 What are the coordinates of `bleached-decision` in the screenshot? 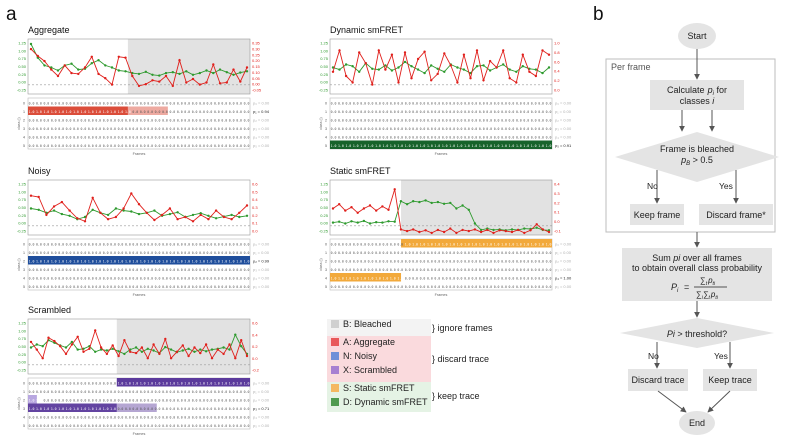 It's located at (697, 157).